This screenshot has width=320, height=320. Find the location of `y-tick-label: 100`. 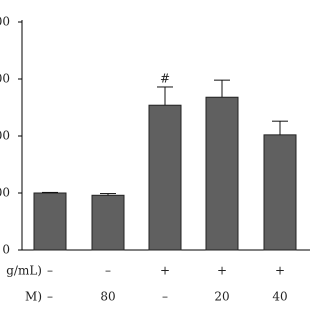

y-tick-label: 100 is located at coordinates (5, 193).